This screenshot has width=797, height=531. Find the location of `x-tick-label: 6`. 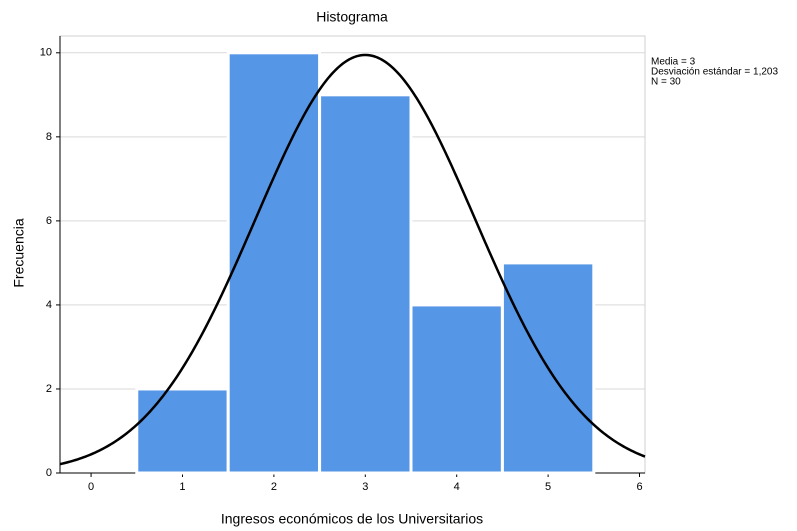

x-tick-label: 6 is located at coordinates (639, 487).